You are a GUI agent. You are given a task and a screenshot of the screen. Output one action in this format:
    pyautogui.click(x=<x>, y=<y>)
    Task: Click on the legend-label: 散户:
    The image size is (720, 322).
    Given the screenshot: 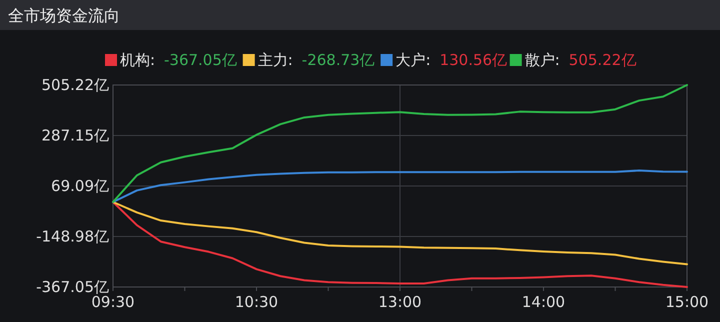 What is the action you would take?
    pyautogui.click(x=542, y=60)
    